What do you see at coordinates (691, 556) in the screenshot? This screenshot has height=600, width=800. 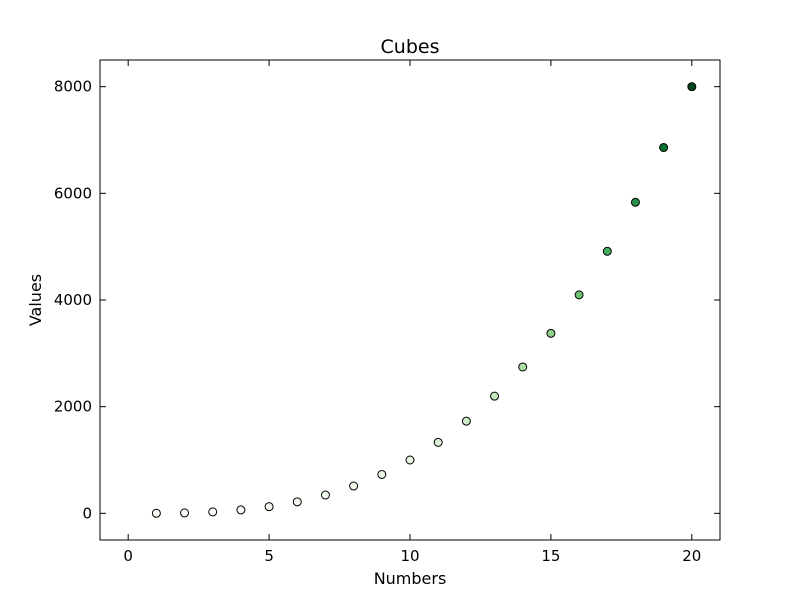 I see `x-tick-label: 20` at bounding box center [691, 556].